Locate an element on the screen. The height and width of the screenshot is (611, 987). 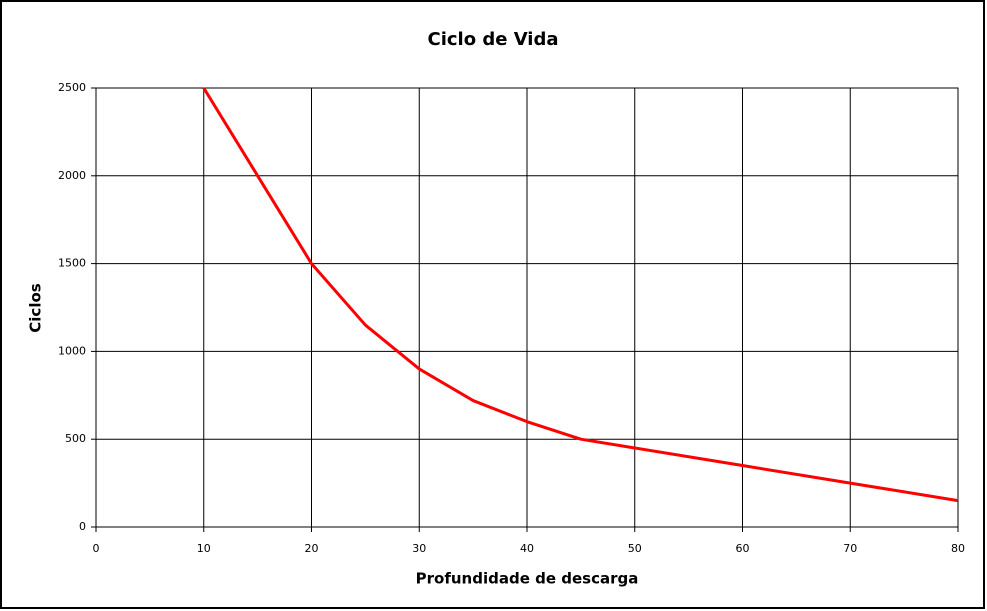
y-tick-label: 1500 is located at coordinates (72, 263).